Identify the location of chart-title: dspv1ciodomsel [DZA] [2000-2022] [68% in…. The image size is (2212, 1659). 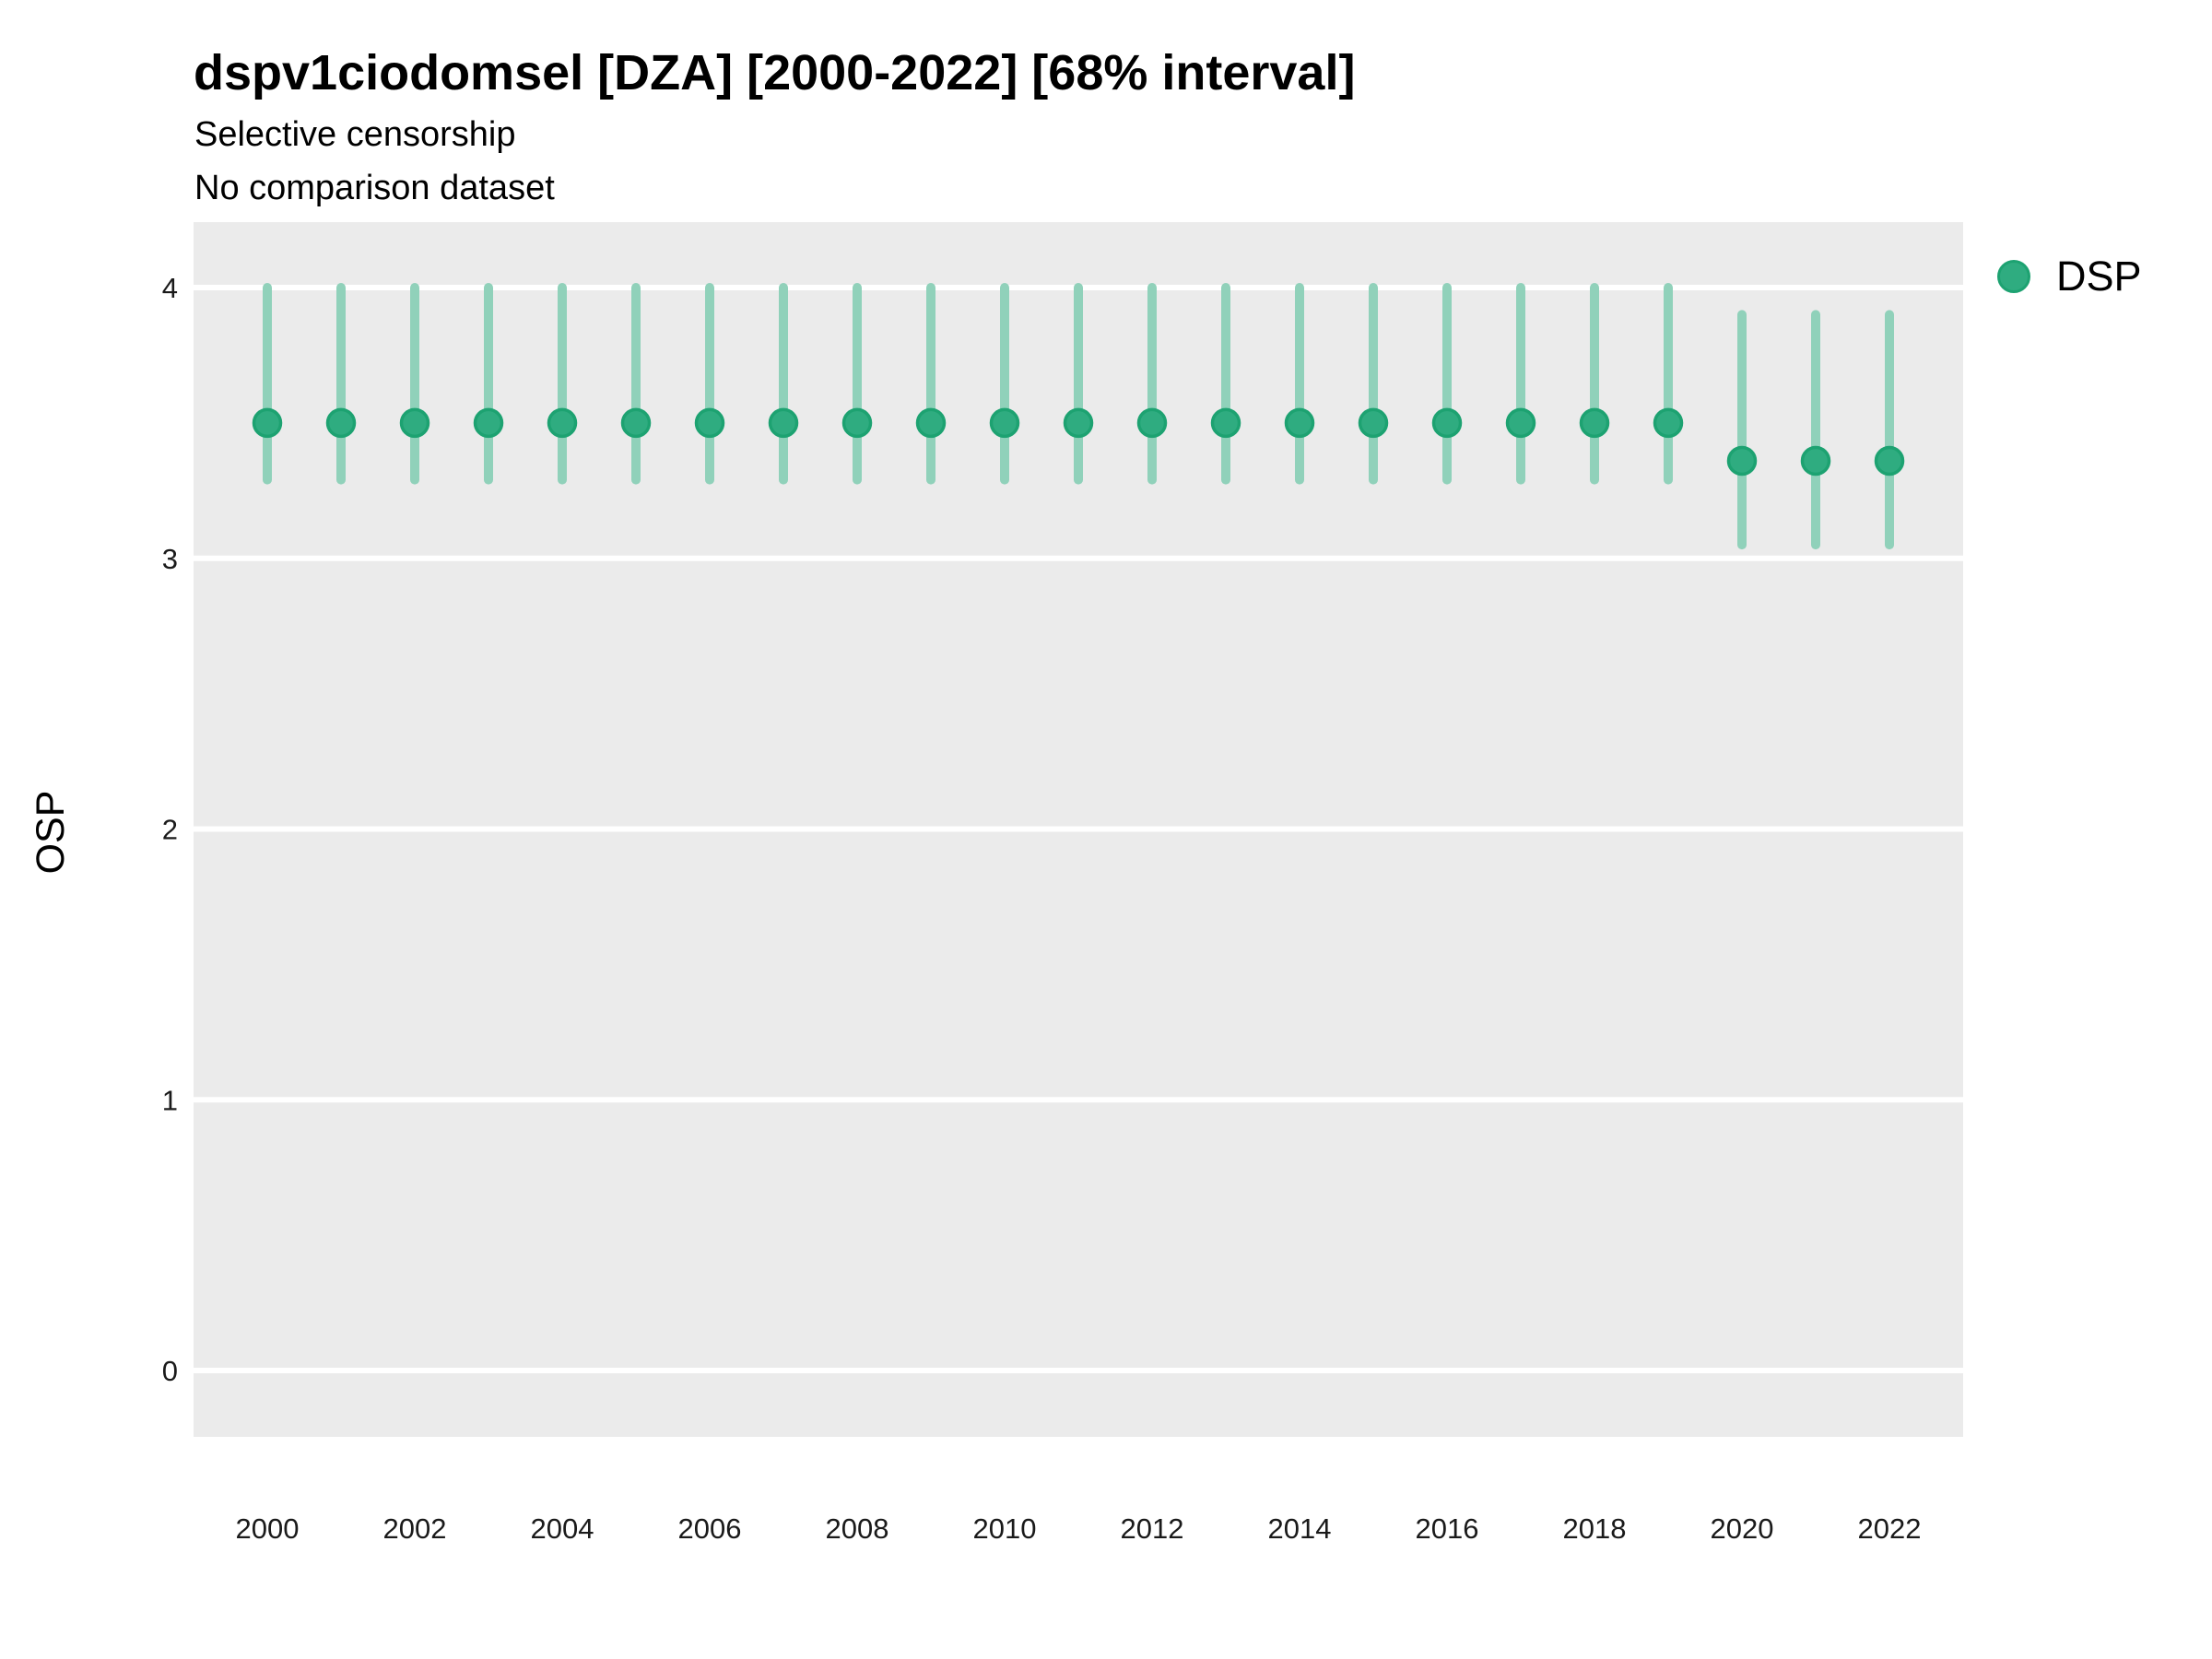
(775, 72).